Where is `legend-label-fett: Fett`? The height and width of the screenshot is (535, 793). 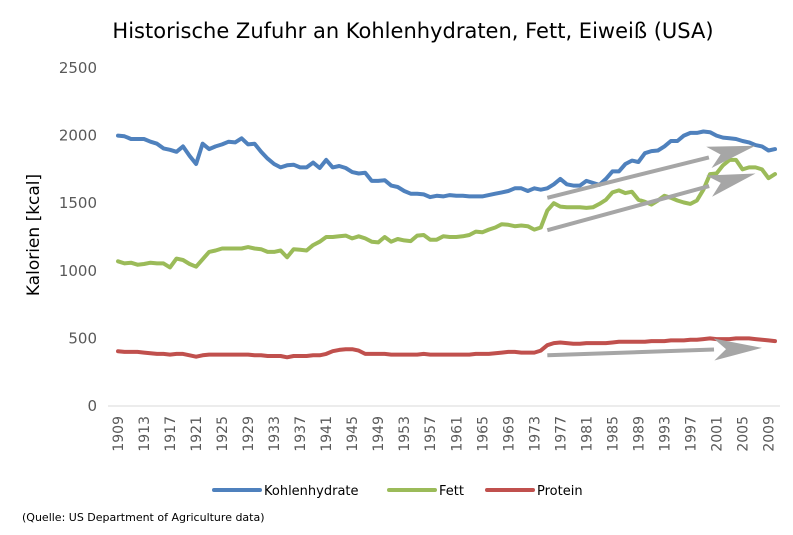
legend-label-fett: Fett is located at coordinates (451, 491).